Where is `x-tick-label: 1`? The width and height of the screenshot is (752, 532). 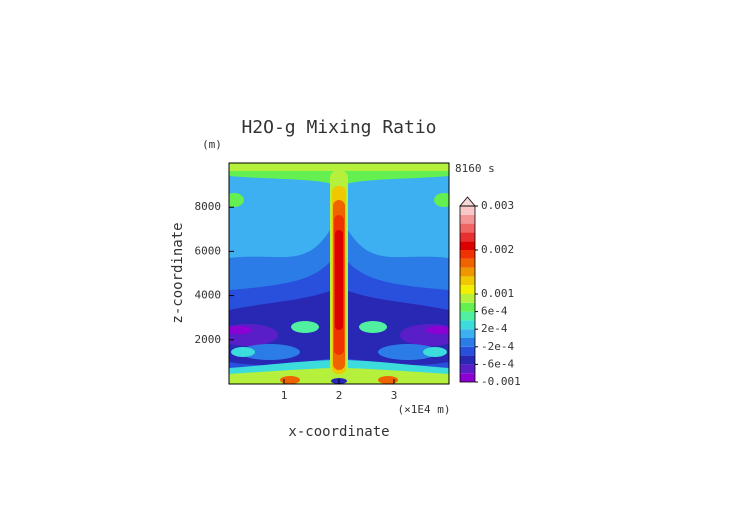 x-tick-label: 1 is located at coordinates (284, 395).